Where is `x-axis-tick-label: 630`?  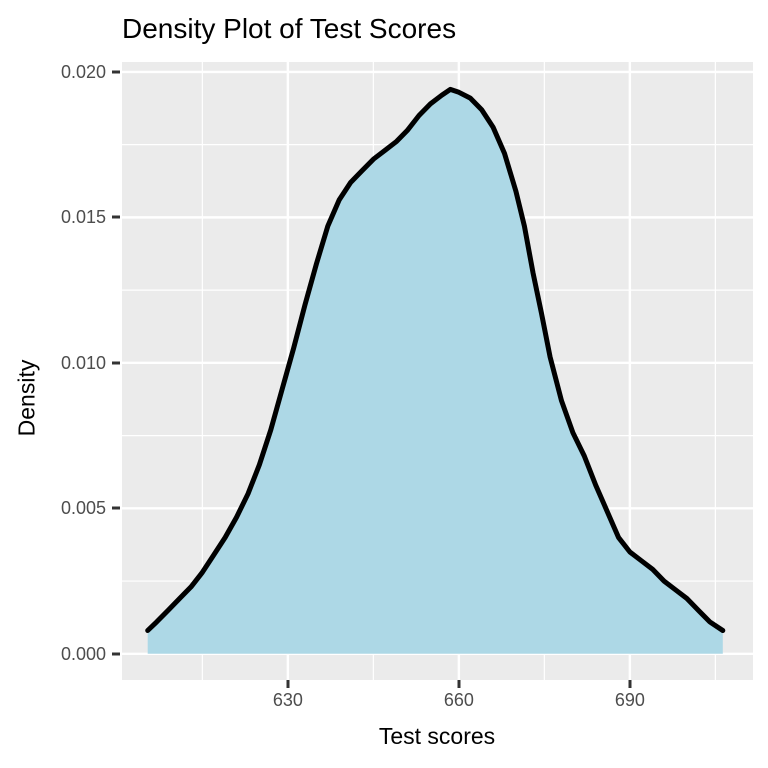 x-axis-tick-label: 630 is located at coordinates (287, 700).